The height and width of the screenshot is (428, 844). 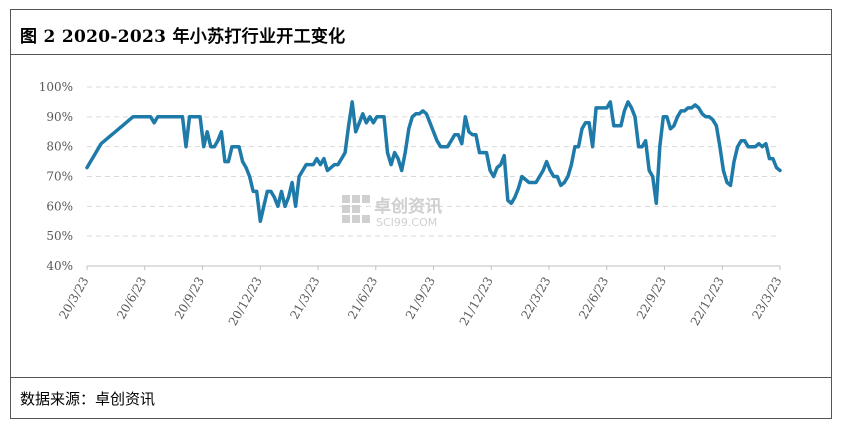 What do you see at coordinates (766, 298) in the screenshot?
I see `x-tick-label: 23/3/23` at bounding box center [766, 298].